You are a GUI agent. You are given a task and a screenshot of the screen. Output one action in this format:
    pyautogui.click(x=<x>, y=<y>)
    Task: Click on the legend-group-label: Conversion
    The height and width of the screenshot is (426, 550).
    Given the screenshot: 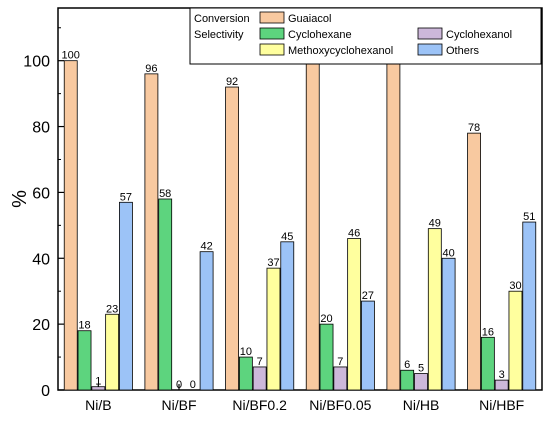 What is the action you would take?
    pyautogui.click(x=222, y=19)
    